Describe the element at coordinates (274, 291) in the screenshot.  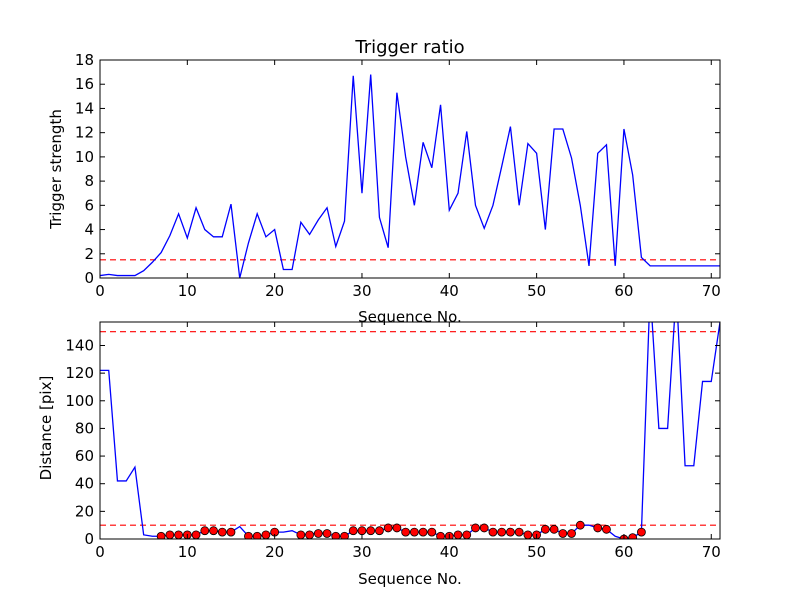
I see `top-x-tick-label: 20` at that location.